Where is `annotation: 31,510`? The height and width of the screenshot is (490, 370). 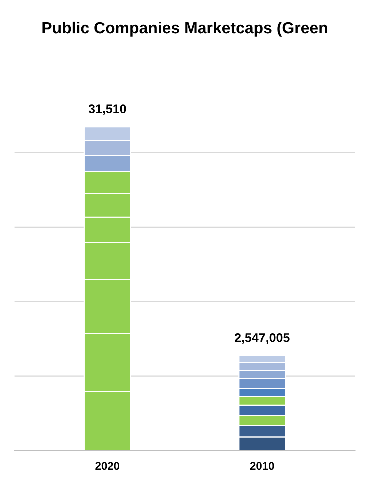 annotation: 31,510 is located at coordinates (107, 110).